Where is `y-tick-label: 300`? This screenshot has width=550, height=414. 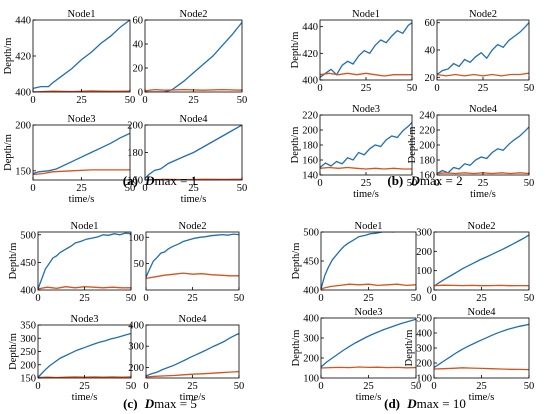
y-tick-label: 300 is located at coordinates (311, 339).